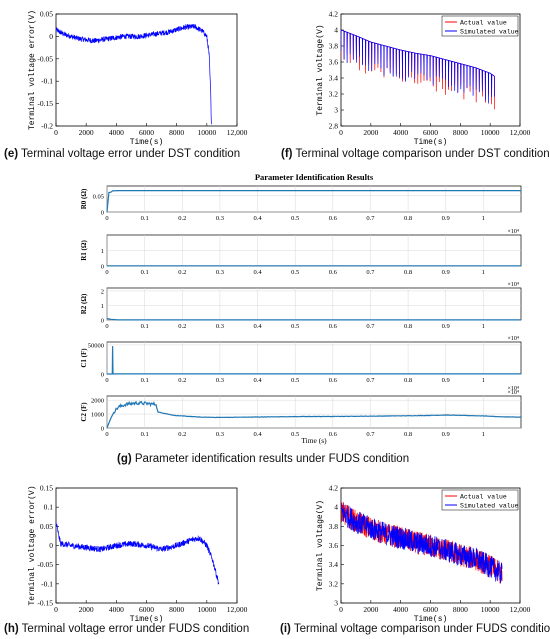  I want to click on y-tick-label-e: 0.05, so click(46, 14).